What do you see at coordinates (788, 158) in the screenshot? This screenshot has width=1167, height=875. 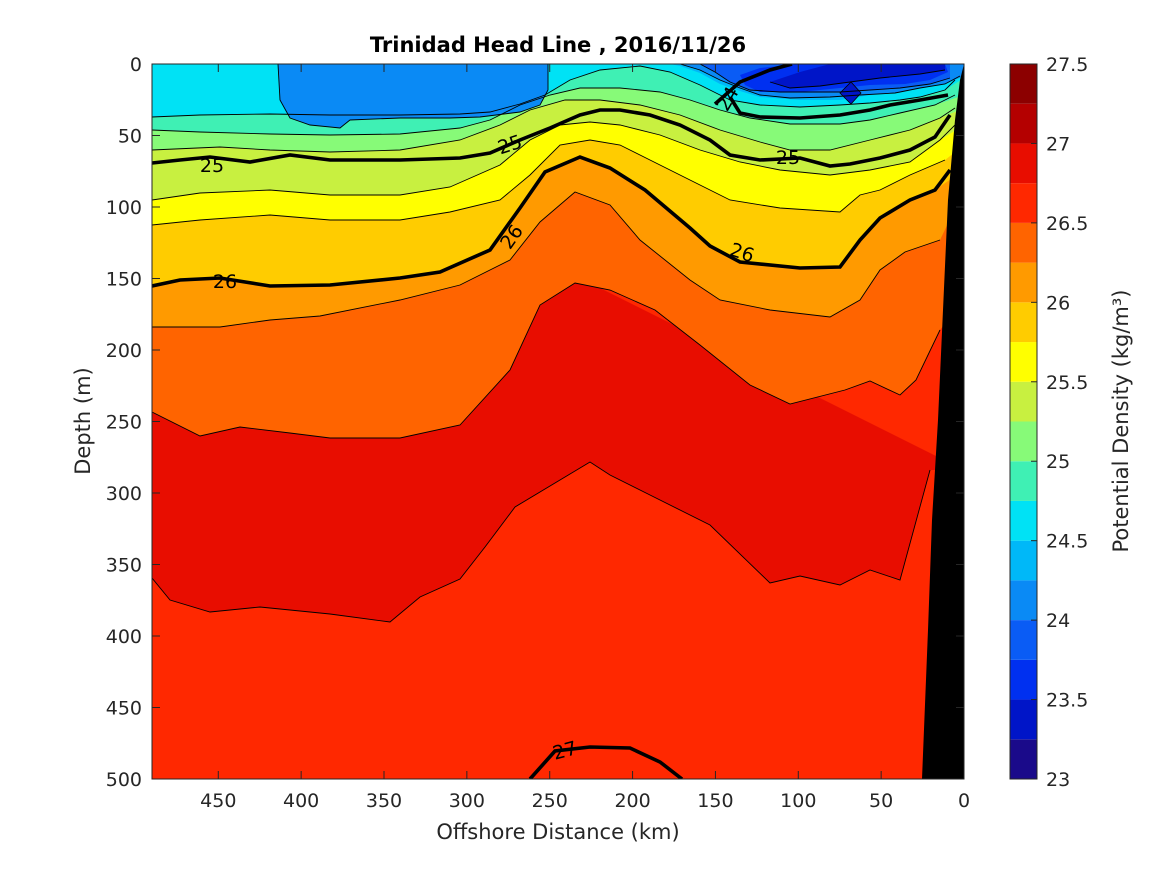 I see `contour-label-25-right: 25` at bounding box center [788, 158].